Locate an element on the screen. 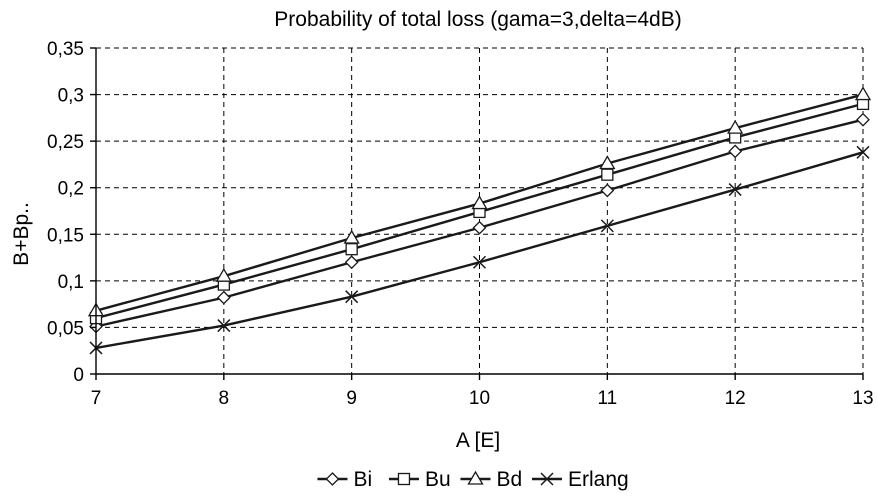 The width and height of the screenshot is (877, 504). y-tick-label: 0 is located at coordinates (78, 375).